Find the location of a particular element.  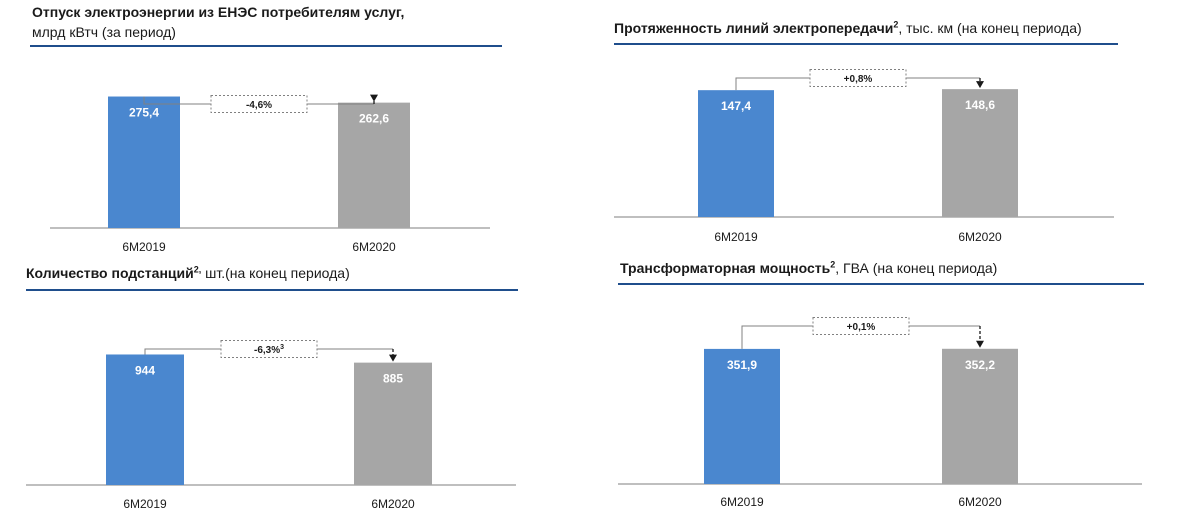

data-label-6m2019: 944 is located at coordinates (145, 370).